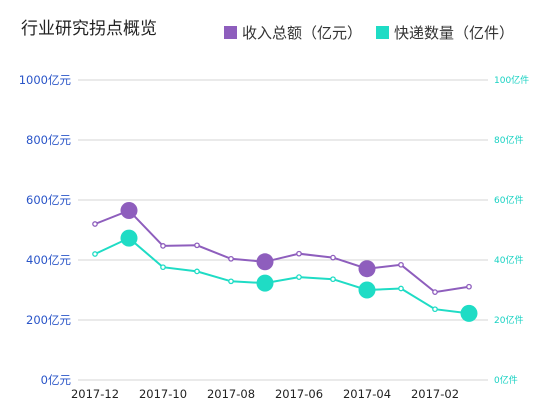 The image size is (550, 420). Describe the element at coordinates (45, 80) in the screenshot. I see `left-axis-tick-label: 1000亿元` at that location.